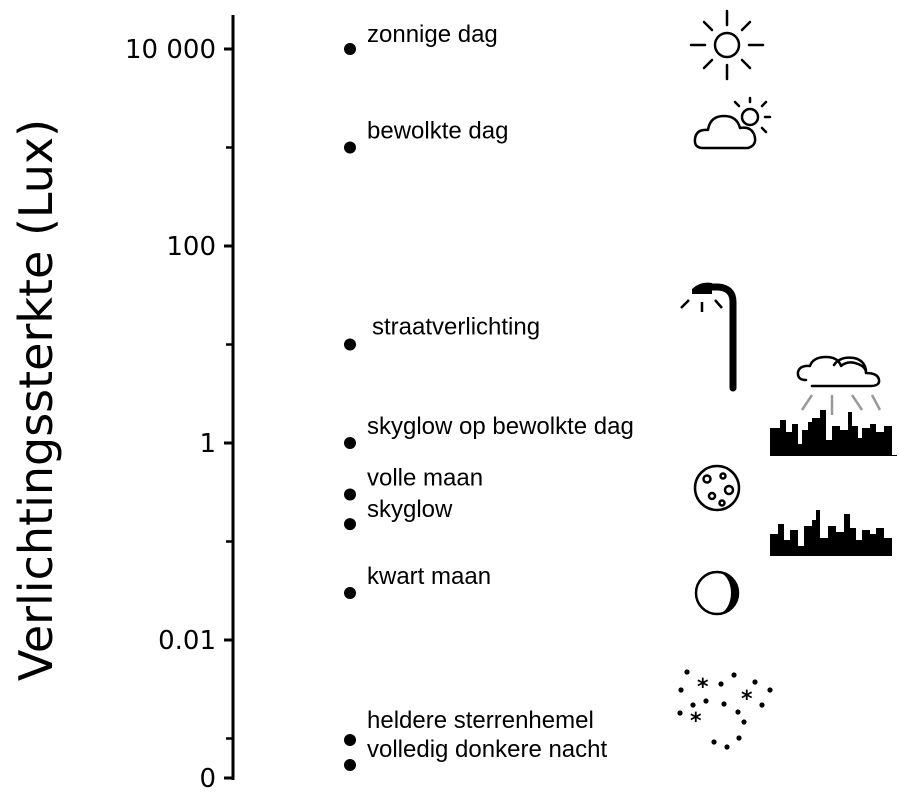  I want to click on y-axis-label: Verlichtingssterkte (Lux), so click(36, 400).